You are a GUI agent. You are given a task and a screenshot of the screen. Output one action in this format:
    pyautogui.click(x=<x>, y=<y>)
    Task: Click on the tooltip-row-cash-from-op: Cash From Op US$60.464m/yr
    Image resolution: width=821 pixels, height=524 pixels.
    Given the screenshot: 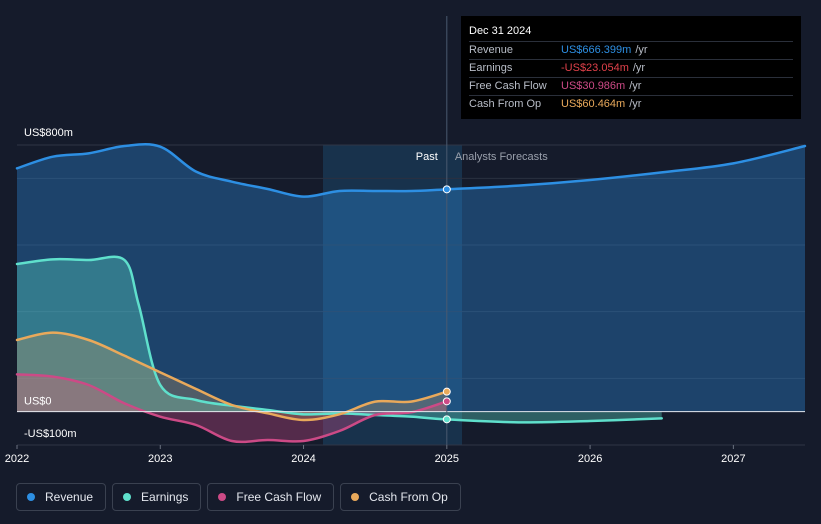 What is the action you would take?
    pyautogui.click(x=631, y=104)
    